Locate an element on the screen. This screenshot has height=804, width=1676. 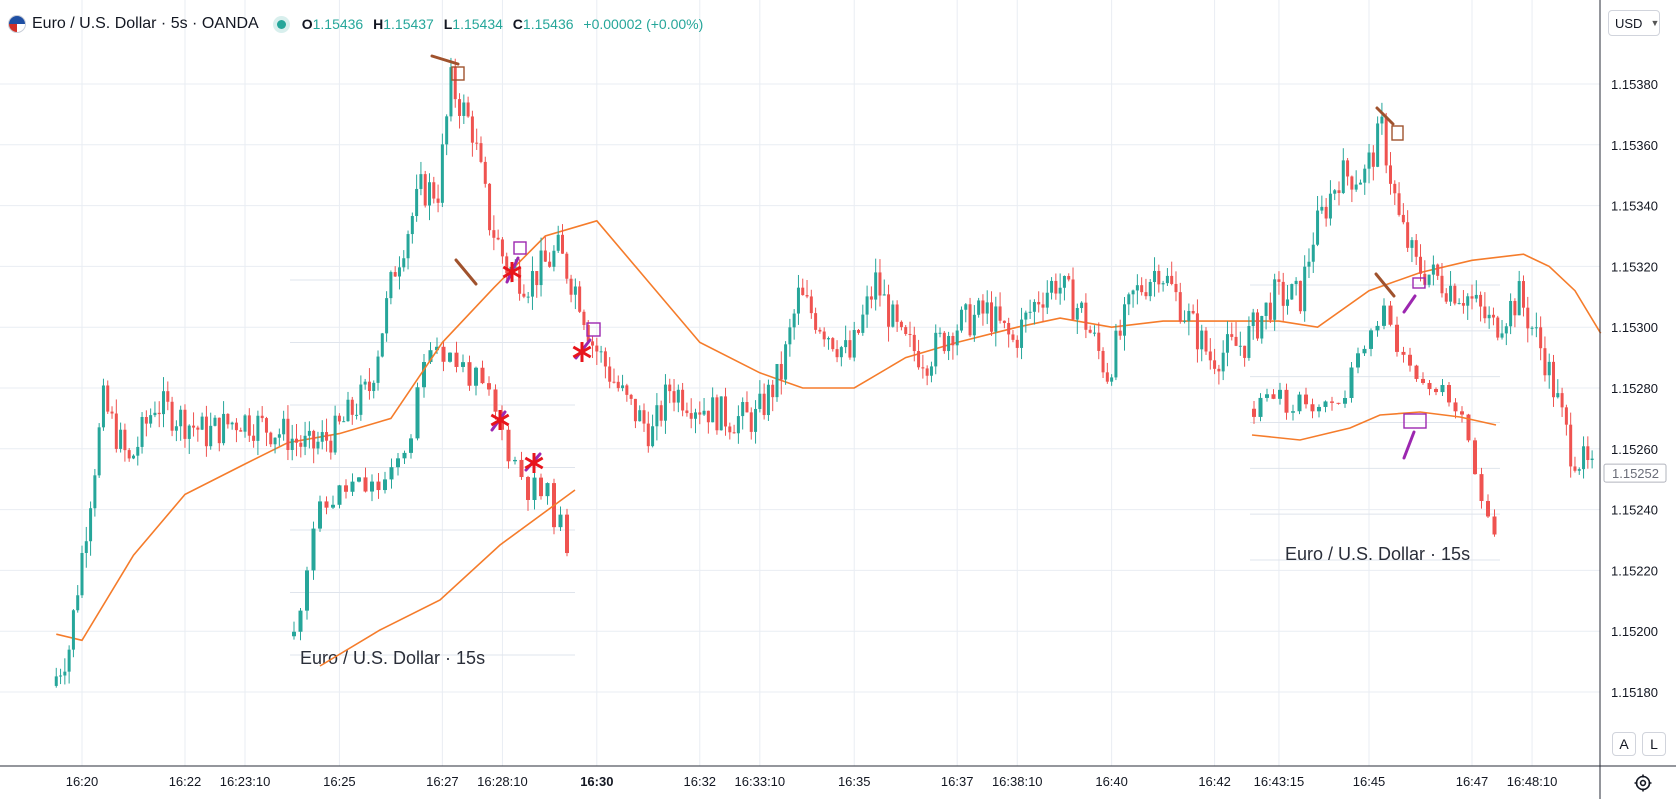
x-tick-label: 16:20 is located at coordinates (82, 781).